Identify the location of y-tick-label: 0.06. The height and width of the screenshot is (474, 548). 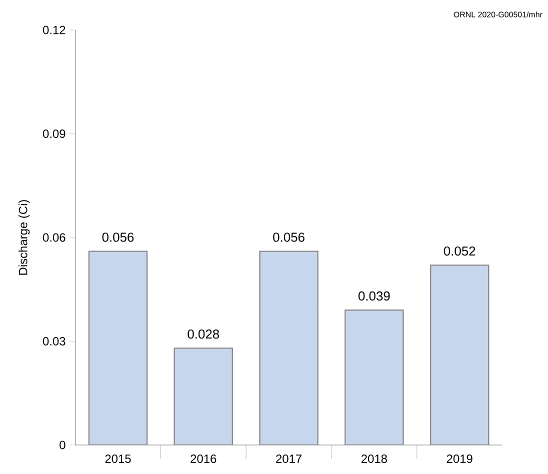
(54, 237).